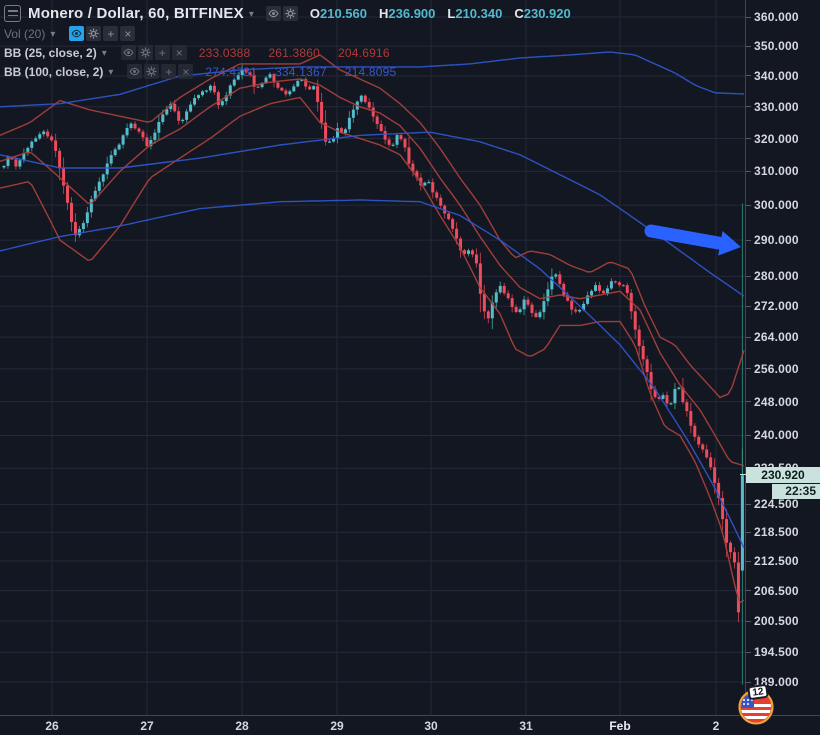  Describe the element at coordinates (776, 240) in the screenshot. I see `price-tick-label: 290.000` at that location.